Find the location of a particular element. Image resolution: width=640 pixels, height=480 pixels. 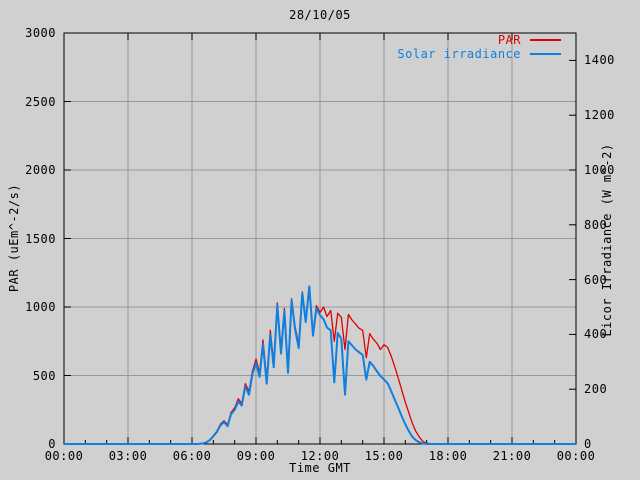

x-tick-label: 15:00 is located at coordinates (384, 456).